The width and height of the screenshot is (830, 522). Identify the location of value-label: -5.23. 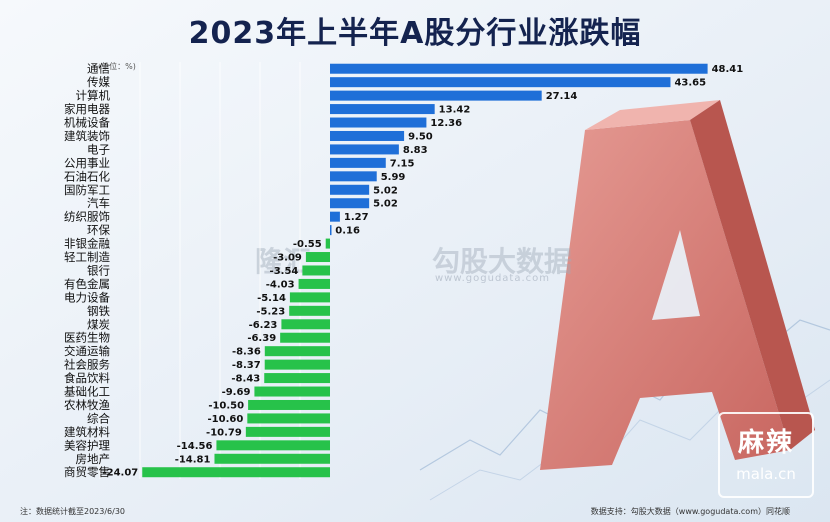
(270, 311).